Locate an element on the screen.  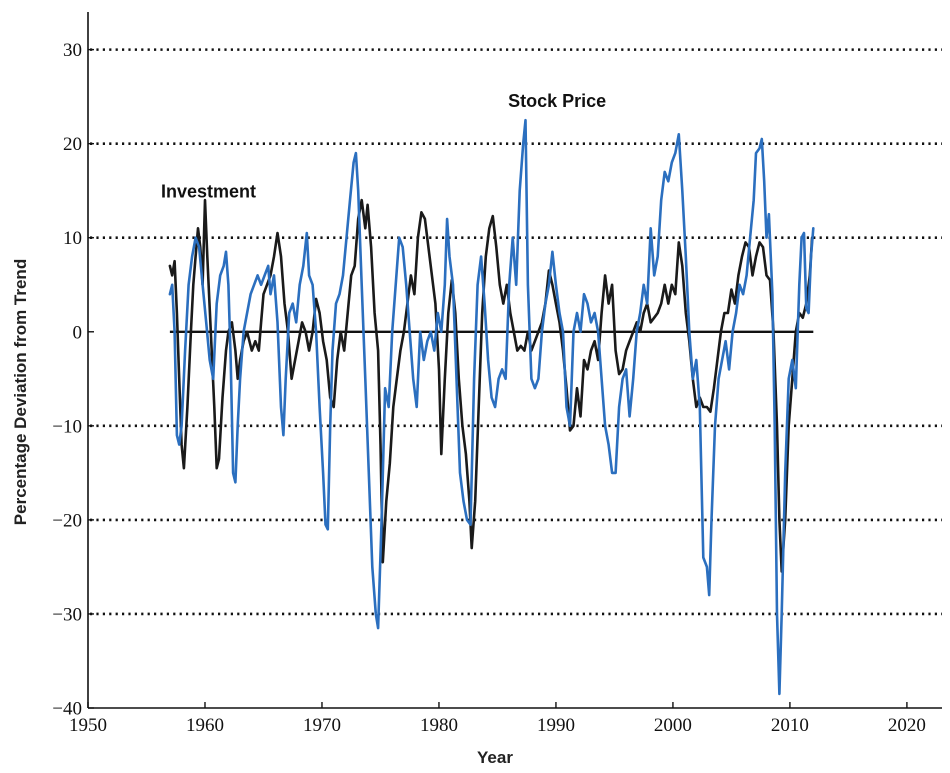
y-tick-label: 20 is located at coordinates (72, 144).